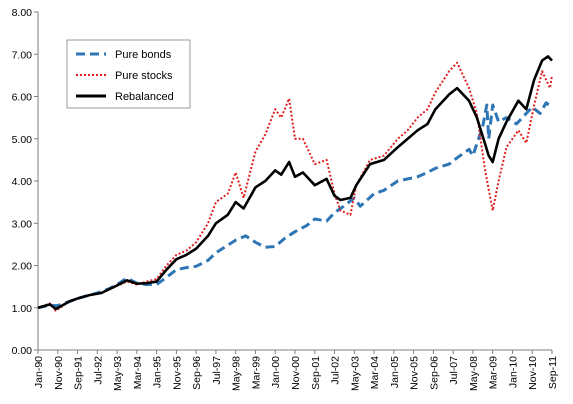  I want to click on x-tick-label: Mar-94, so click(138, 372).